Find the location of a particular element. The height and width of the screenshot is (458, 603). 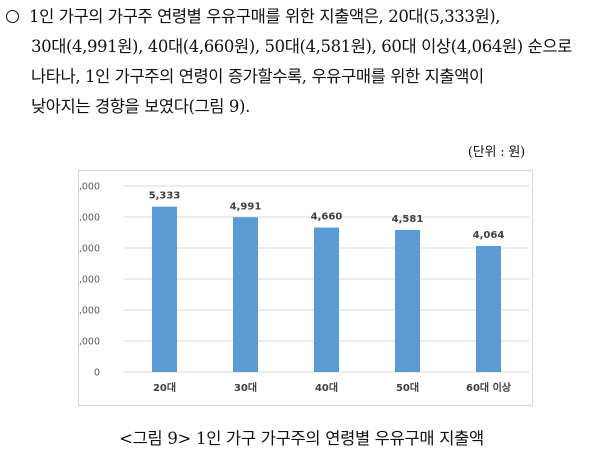

x-tick-label: 60대 이상 is located at coordinates (489, 387).